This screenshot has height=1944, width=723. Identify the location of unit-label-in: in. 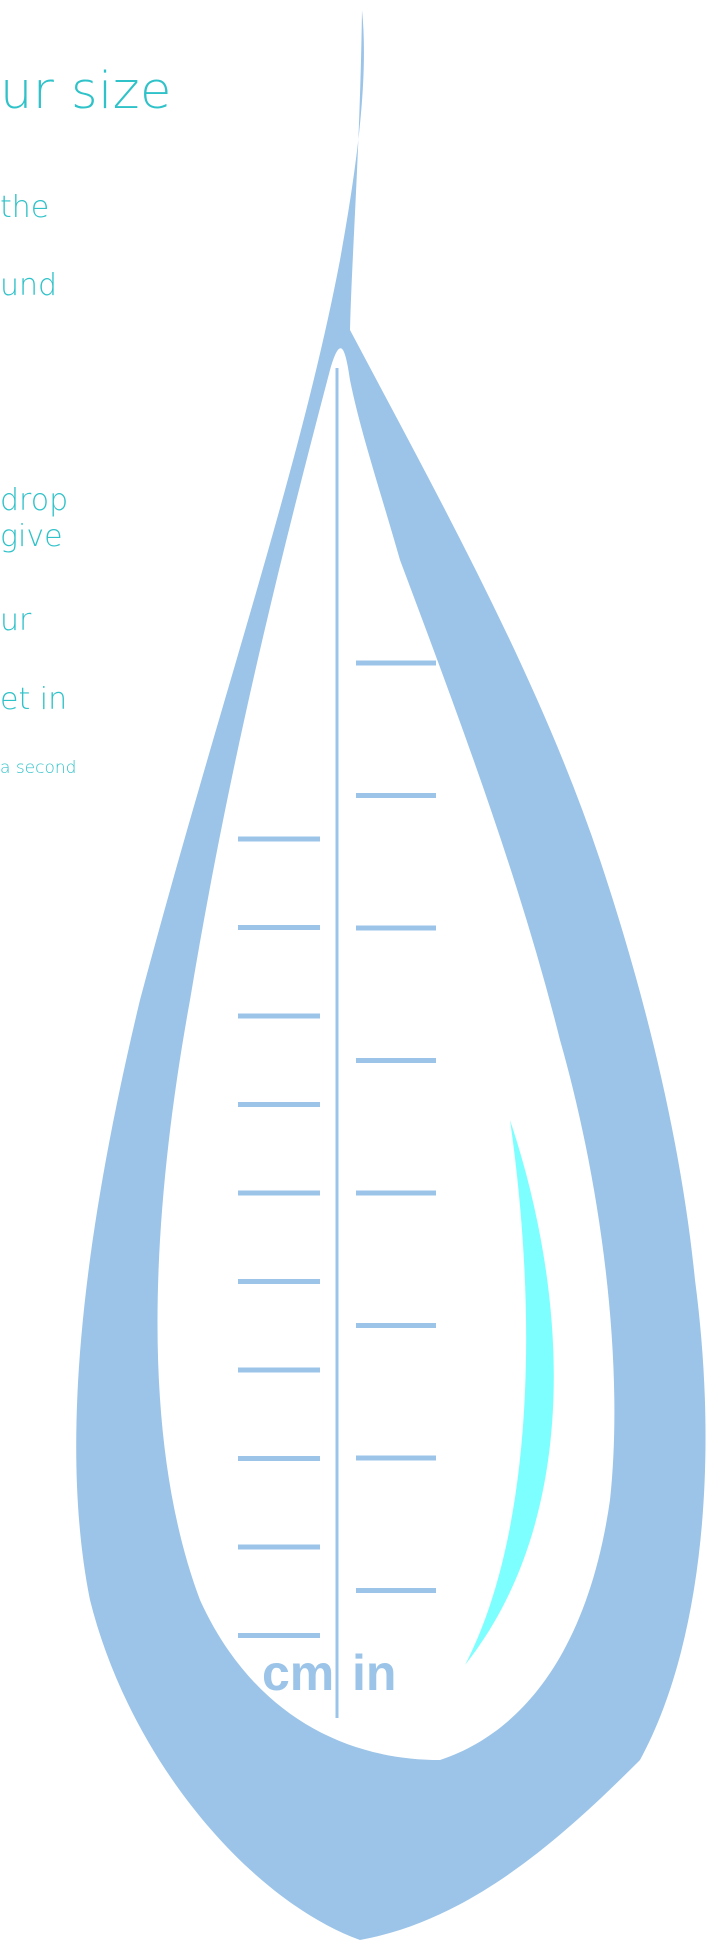
(374, 1673).